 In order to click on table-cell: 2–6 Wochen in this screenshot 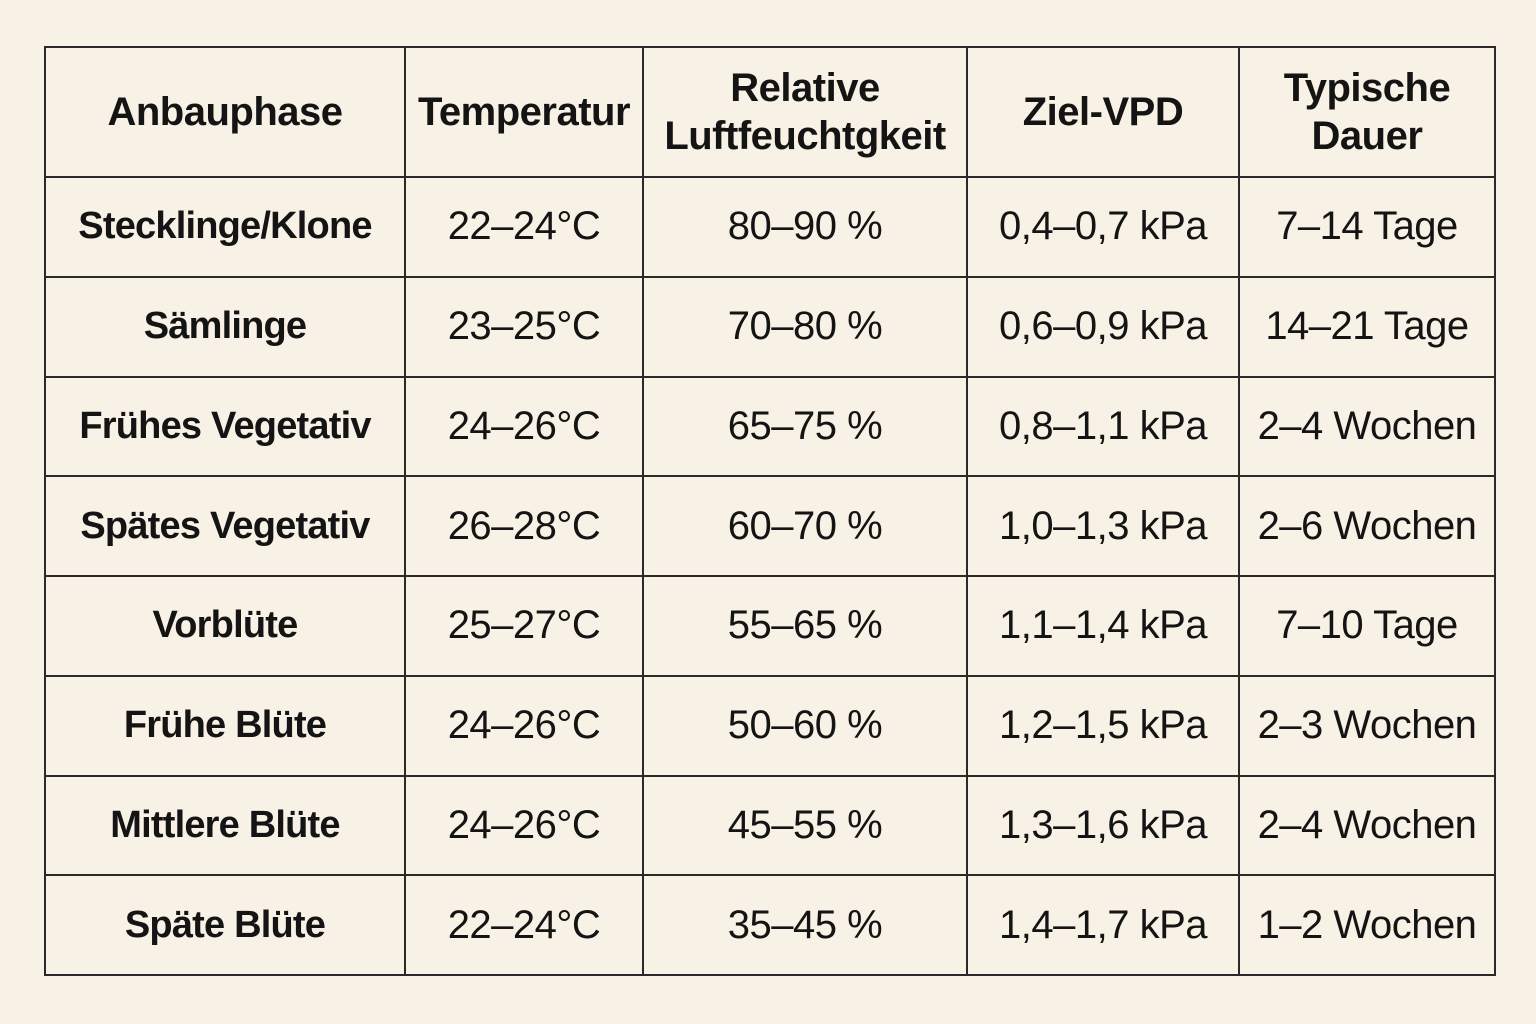, I will do `click(1367, 526)`.